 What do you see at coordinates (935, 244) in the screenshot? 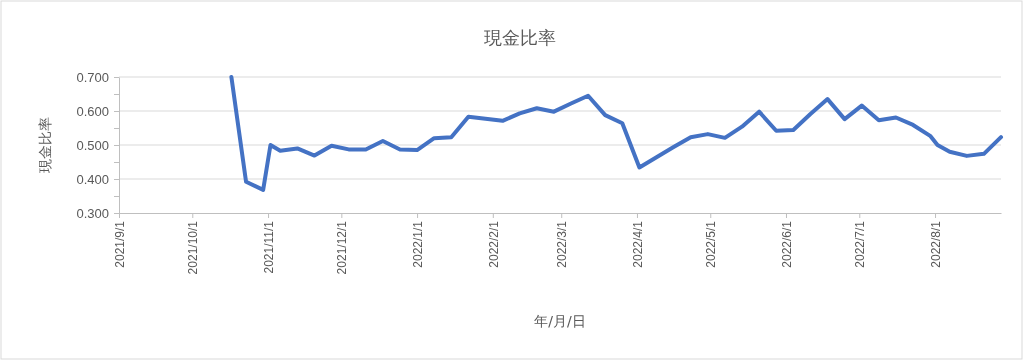
I see `x-tick-label: 2022/8/1` at bounding box center [935, 244].